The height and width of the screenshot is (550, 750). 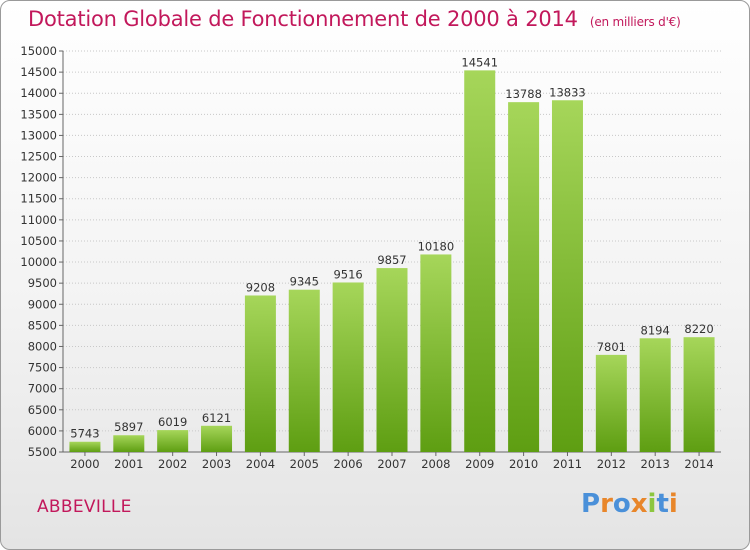 What do you see at coordinates (38, 178) in the screenshot?
I see `y-tick-label: 12000` at bounding box center [38, 178].